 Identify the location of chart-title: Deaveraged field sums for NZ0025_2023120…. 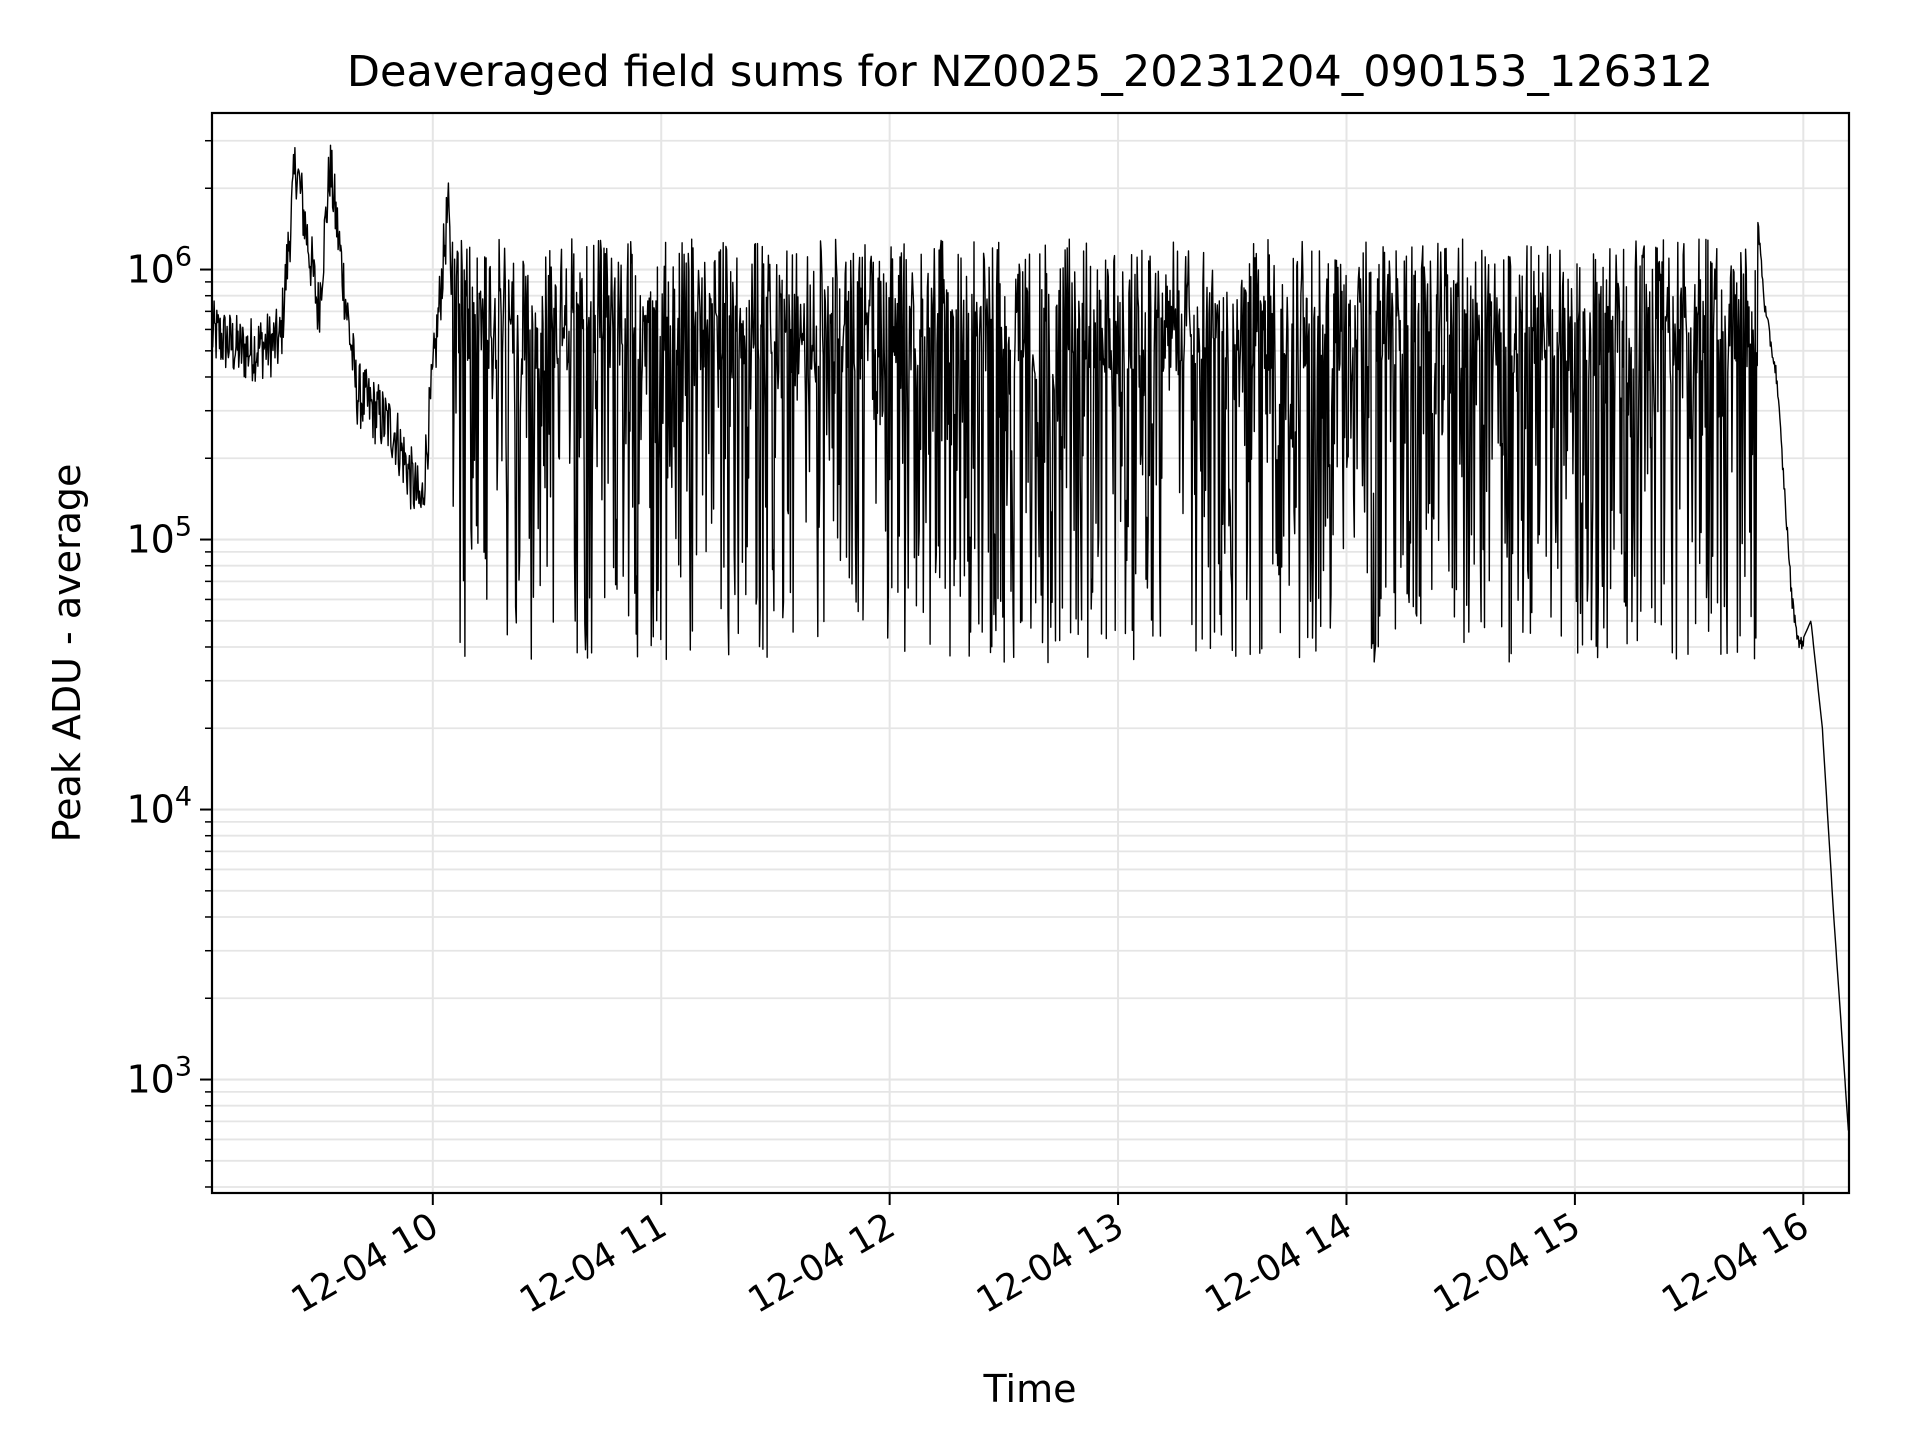
(1030, 72).